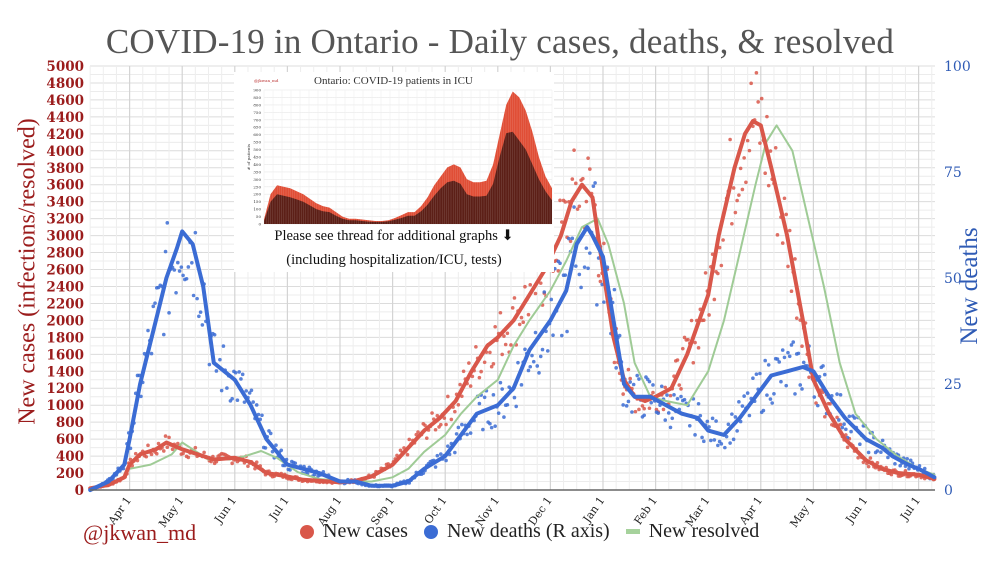 The width and height of the screenshot is (1000, 572). Describe the element at coordinates (394, 260) in the screenshot. I see `inset-note-line2: (including hospitalization/ICU, tests)` at that location.